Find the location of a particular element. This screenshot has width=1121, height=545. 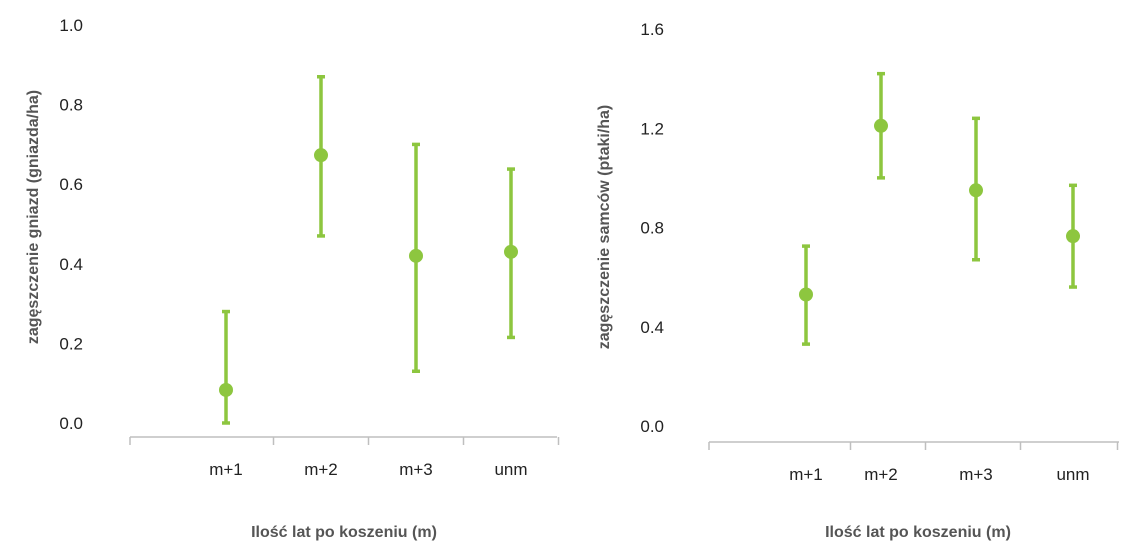

y-tick-label: 1.2 is located at coordinates (652, 128).